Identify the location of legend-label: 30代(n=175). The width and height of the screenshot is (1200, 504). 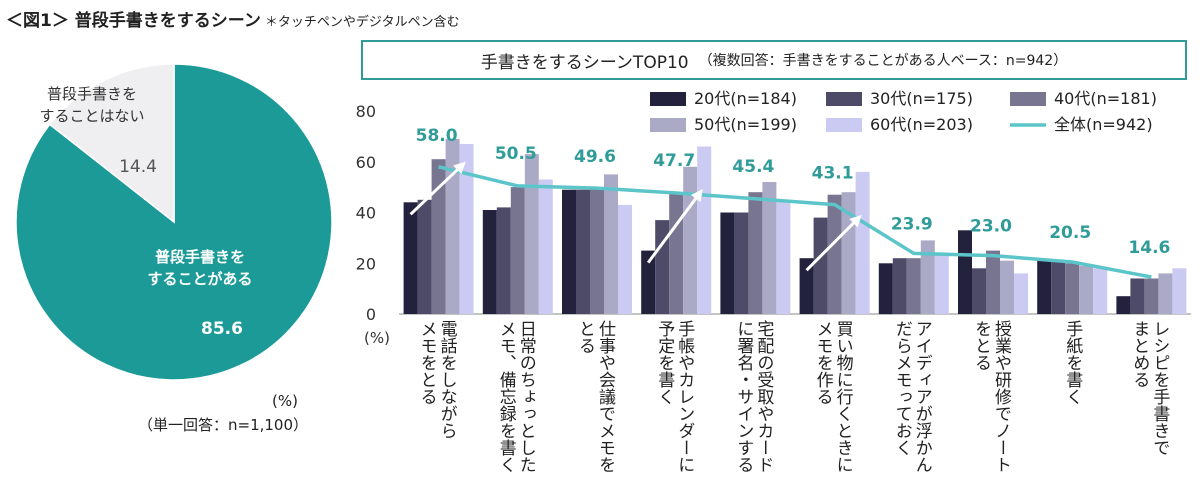
(921, 98).